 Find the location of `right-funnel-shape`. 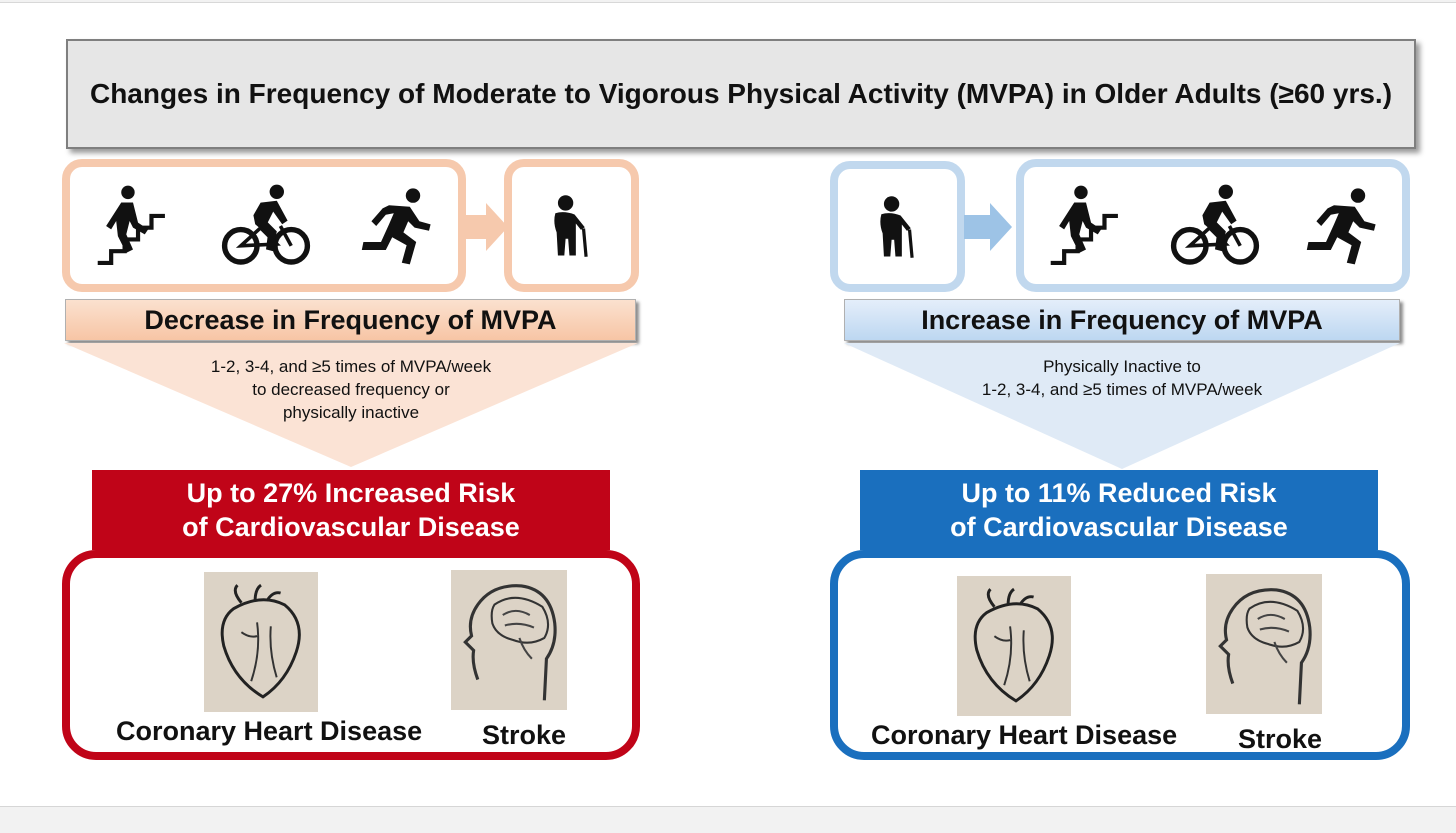

right-funnel-shape is located at coordinates (1122, 406).